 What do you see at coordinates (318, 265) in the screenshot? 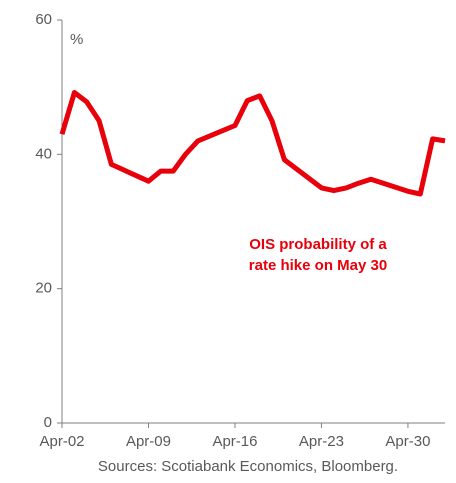
I see `annotation: rate hike on May 30` at bounding box center [318, 265].